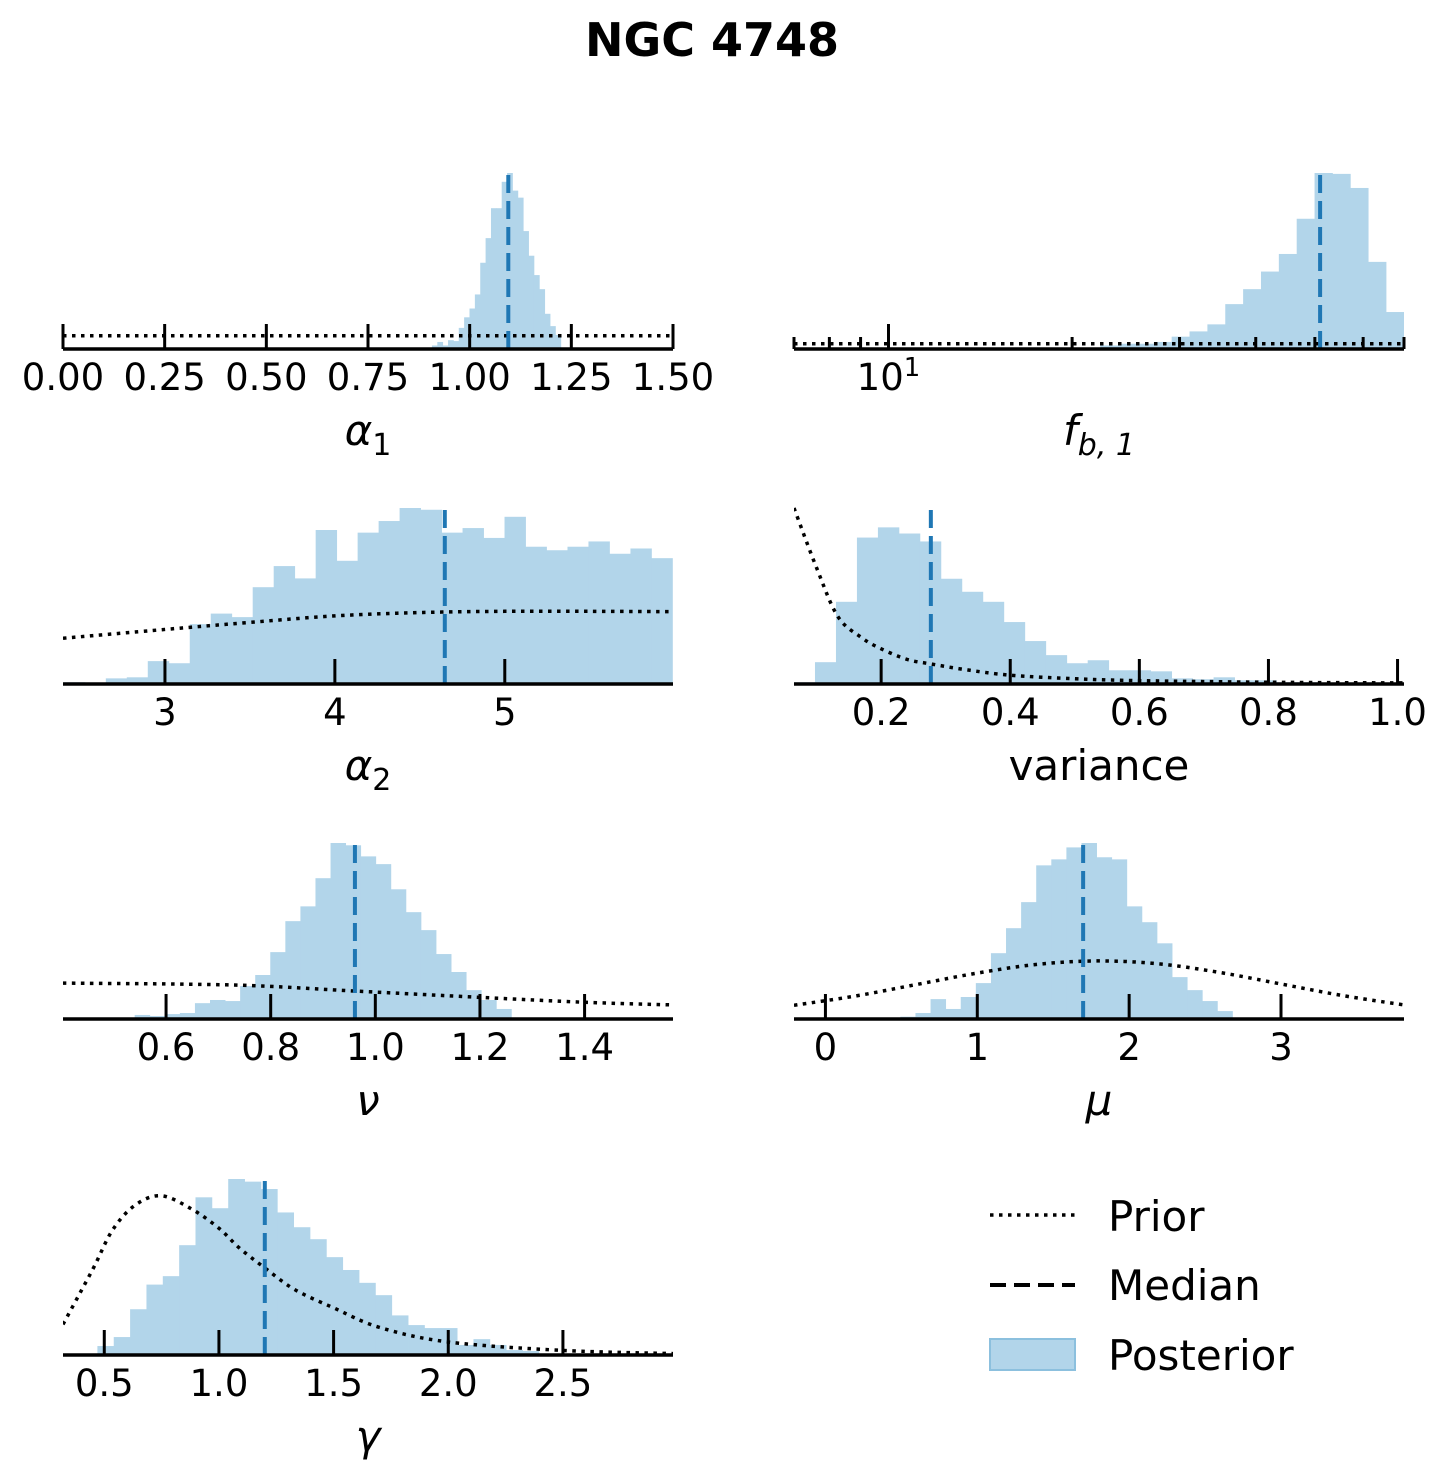 Image resolution: width=1446 pixels, height=1476 pixels. Describe the element at coordinates (978, 1047) in the screenshot. I see `x-tick-label: 1` at that location.